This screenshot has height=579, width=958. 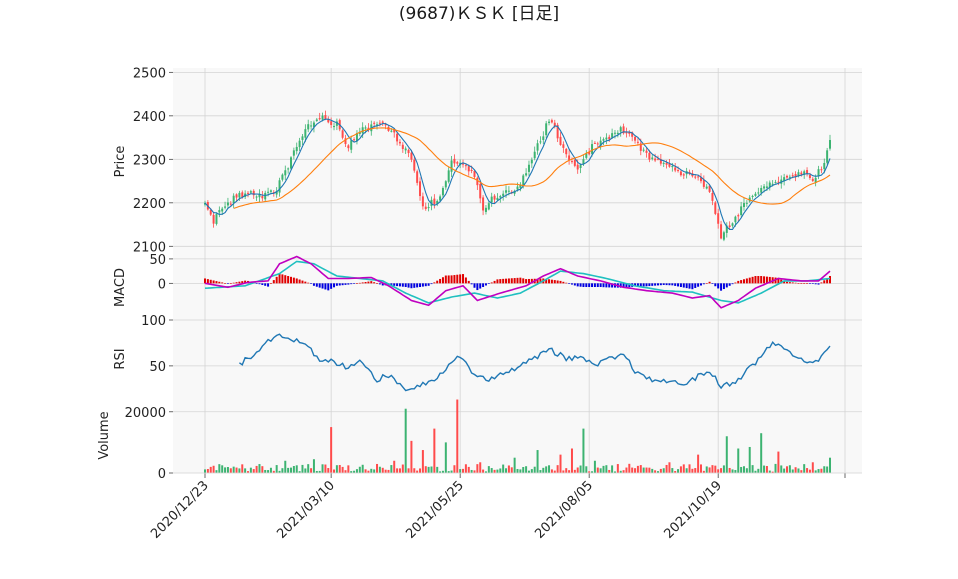 I want to click on ytick-label-volume: 0, so click(x=162, y=474).